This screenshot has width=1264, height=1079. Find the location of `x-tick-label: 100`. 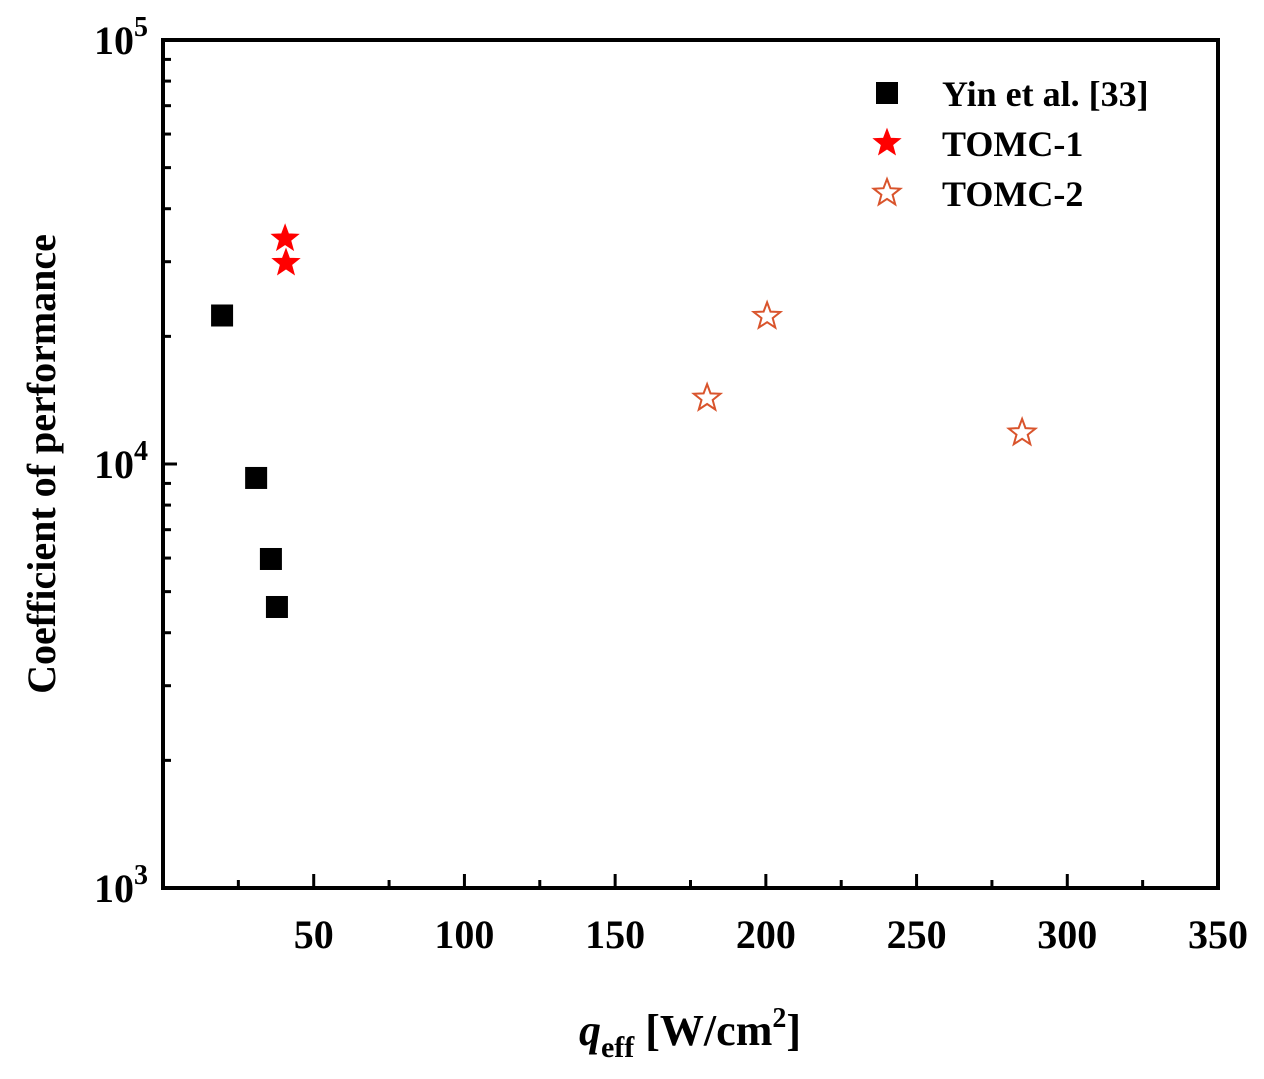

x-tick-label: 100 is located at coordinates (464, 934).